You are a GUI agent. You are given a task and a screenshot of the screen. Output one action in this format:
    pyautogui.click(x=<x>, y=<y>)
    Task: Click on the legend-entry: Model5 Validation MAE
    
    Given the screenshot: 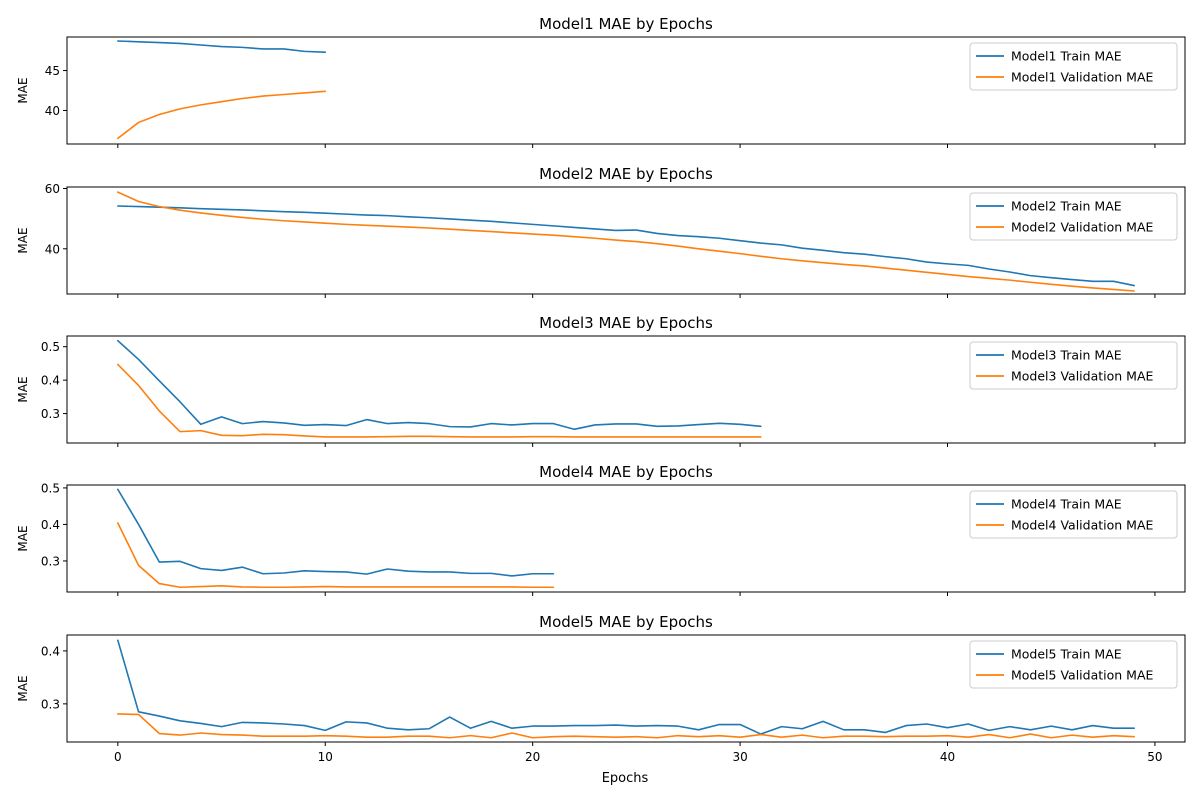 What is the action you would take?
    pyautogui.click(x=1082, y=675)
    